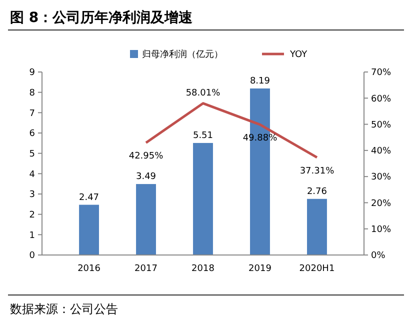 This screenshot has width=412, height=325. Describe the element at coordinates (89, 197) in the screenshot. I see `data-label: 2.47` at that location.